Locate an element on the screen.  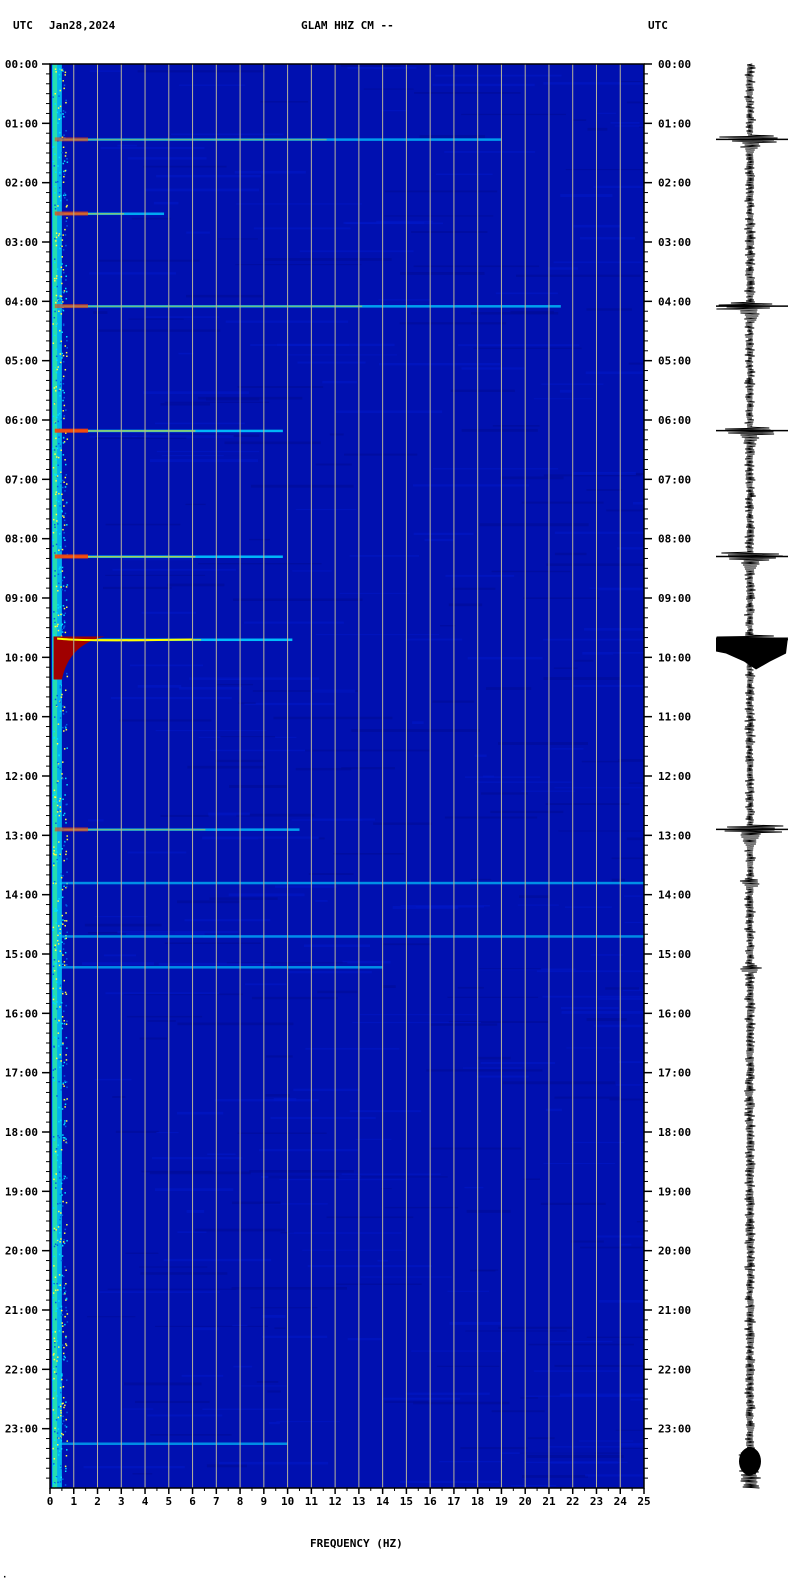
y-tick-label-left: 18:00 is located at coordinates (21, 1132).